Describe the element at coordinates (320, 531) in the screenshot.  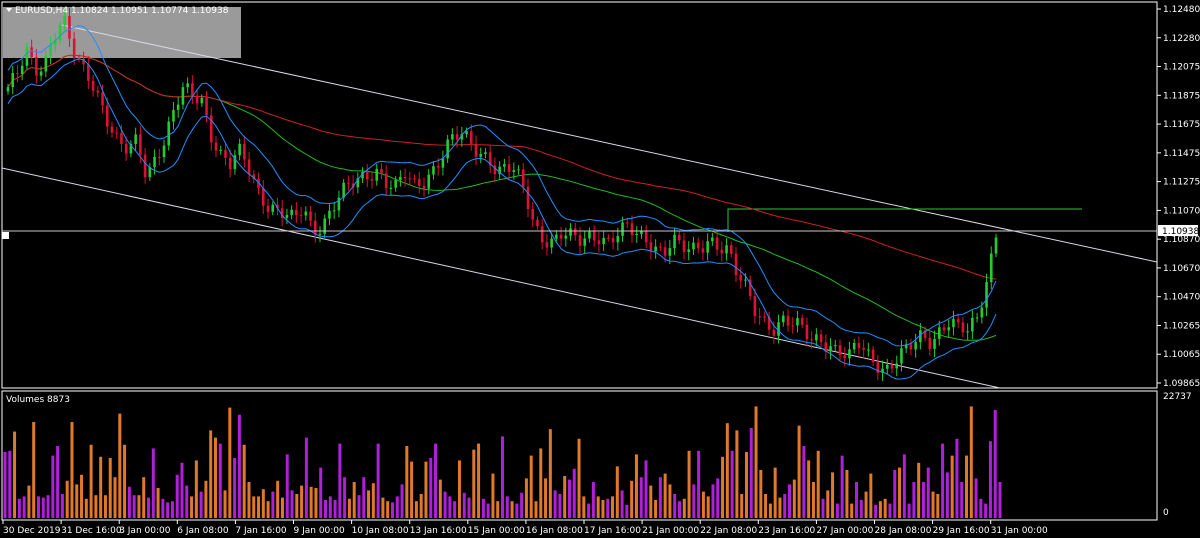
I see `time-tick-label: 9 Jan 00:00` at that location.